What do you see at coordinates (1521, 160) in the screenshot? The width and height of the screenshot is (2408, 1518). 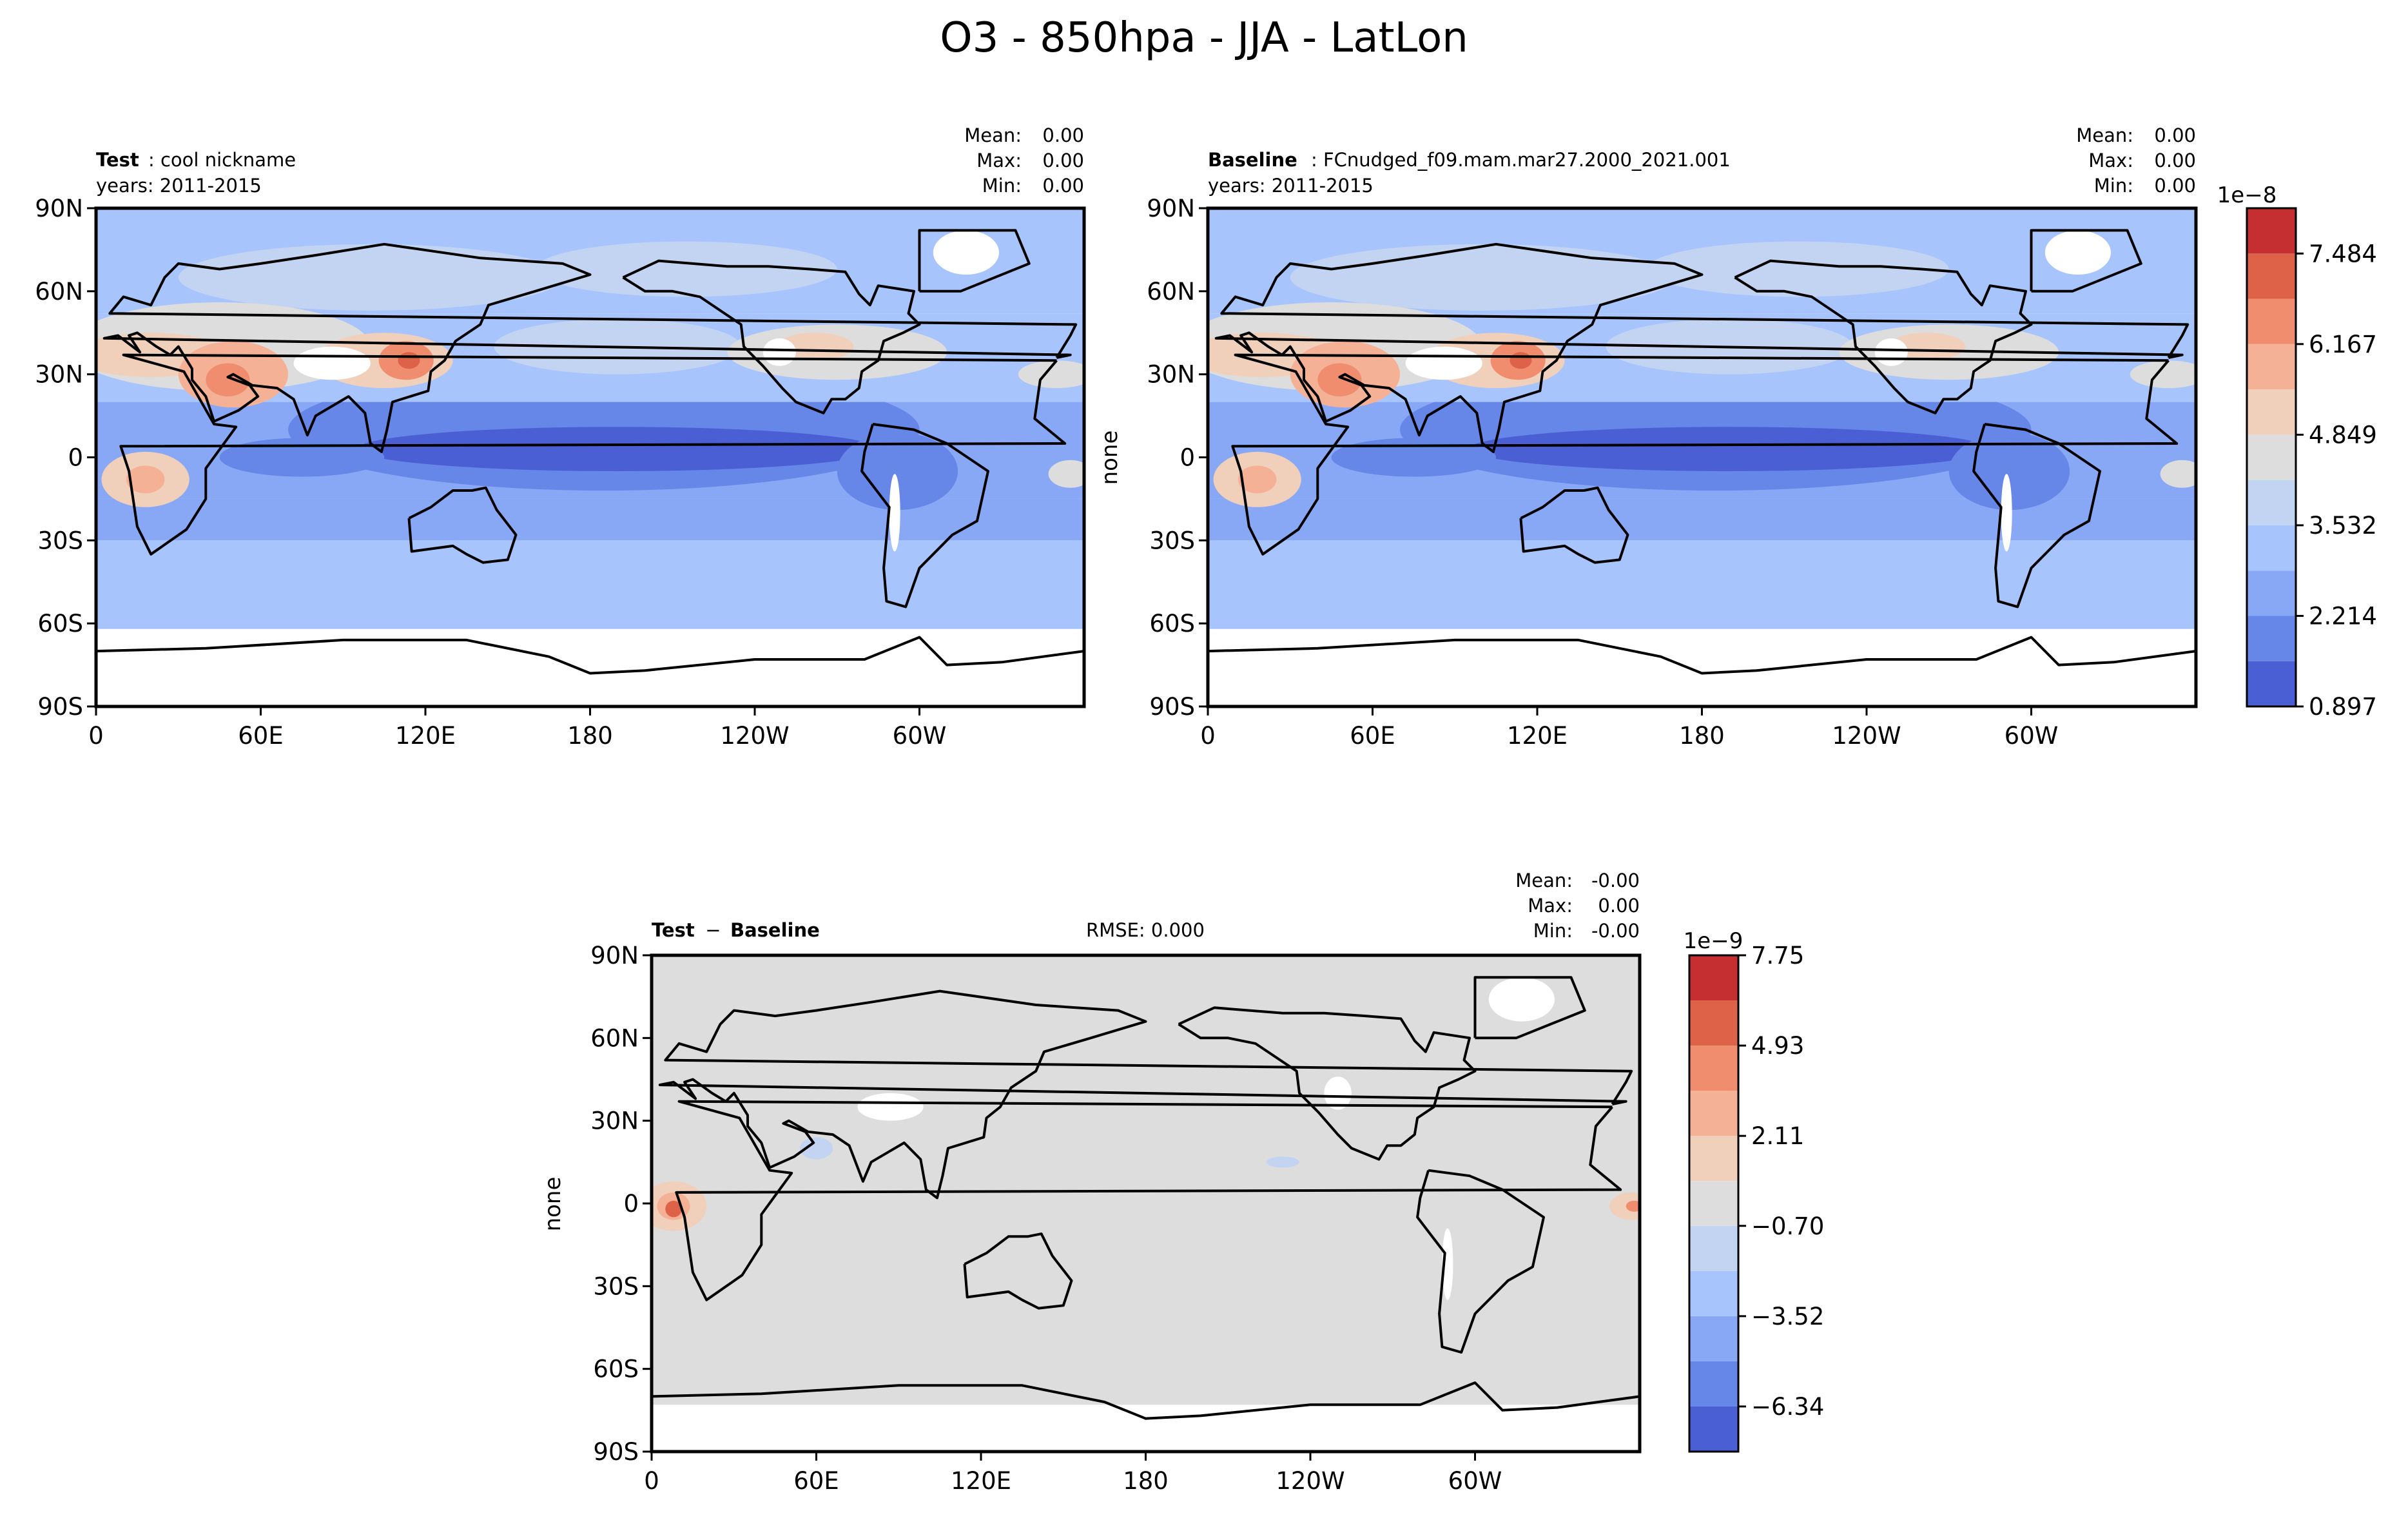 I see `panel-title-rest: : FCnudged_f09.mam.mar27.2000_2021.001` at bounding box center [1521, 160].